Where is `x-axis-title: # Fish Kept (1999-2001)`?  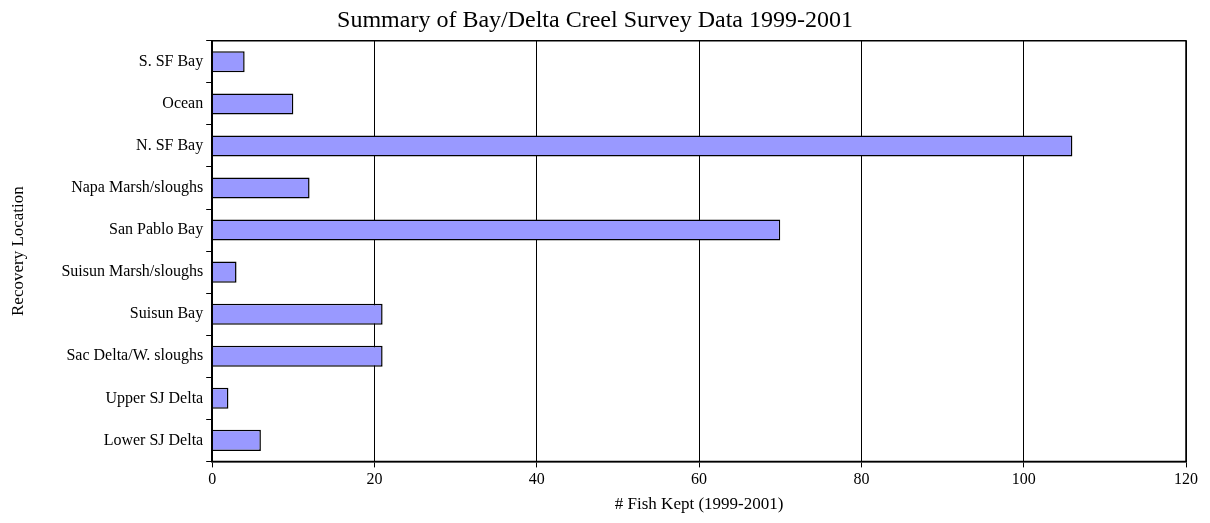 x-axis-title: # Fish Kept (1999-2001) is located at coordinates (699, 504).